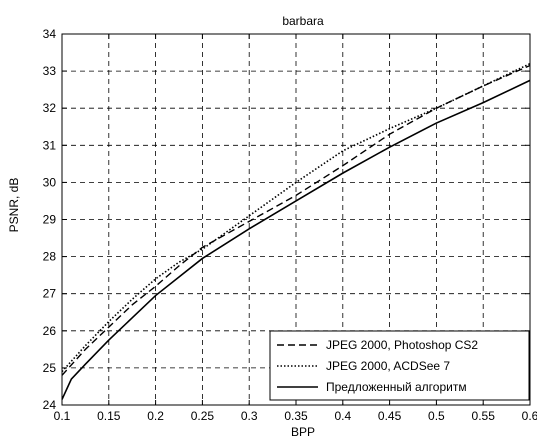 The height and width of the screenshot is (441, 537). Describe the element at coordinates (50, 145) in the screenshot. I see `y-tick-label: 31` at that location.